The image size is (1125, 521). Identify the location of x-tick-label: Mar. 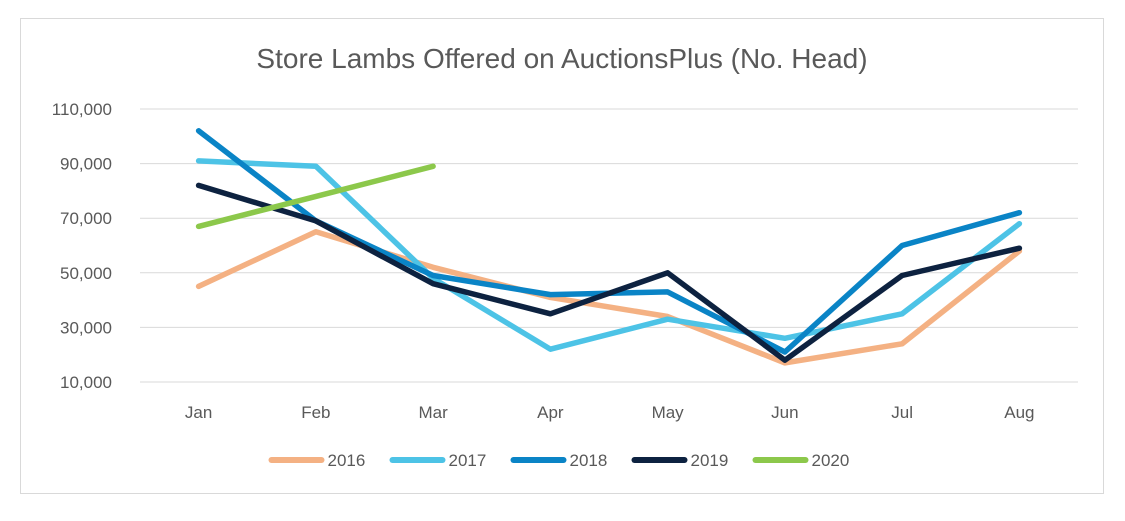
(433, 412).